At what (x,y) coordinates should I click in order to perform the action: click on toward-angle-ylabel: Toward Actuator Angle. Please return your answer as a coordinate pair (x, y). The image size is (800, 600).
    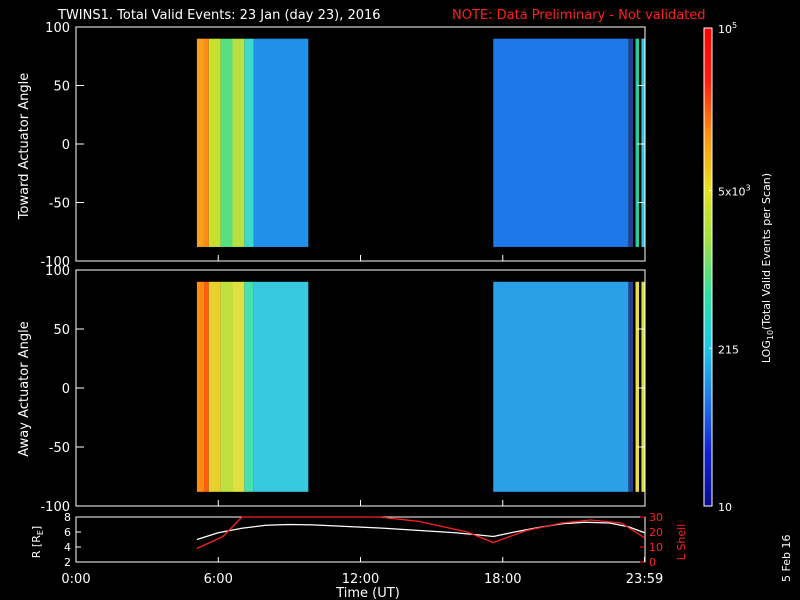
    Looking at the image, I should click on (24, 146).